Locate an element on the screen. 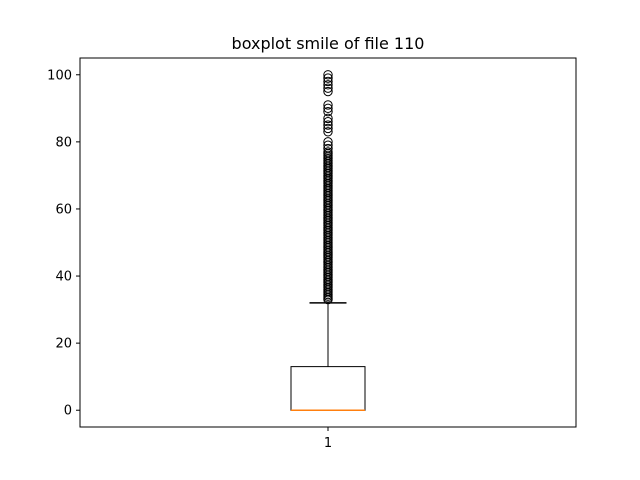 This screenshot has width=640, height=480. y-tick-label: 60 is located at coordinates (63, 209).